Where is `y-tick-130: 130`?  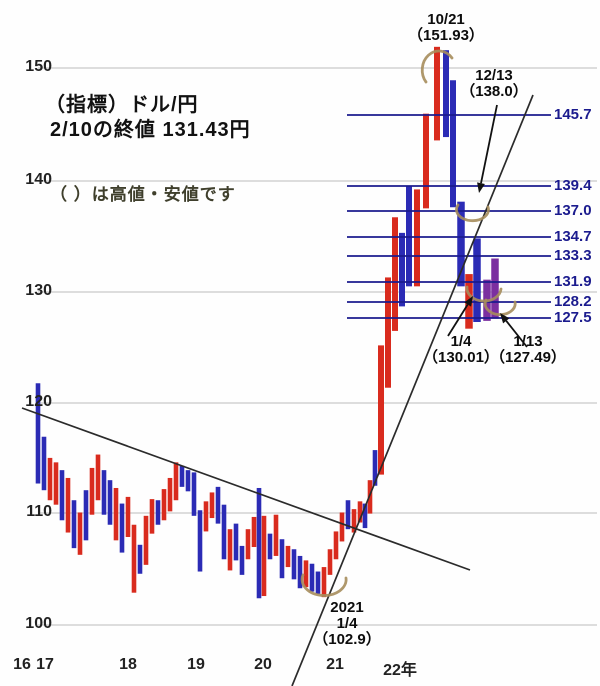
y-tick-130: 130 is located at coordinates (38, 290).